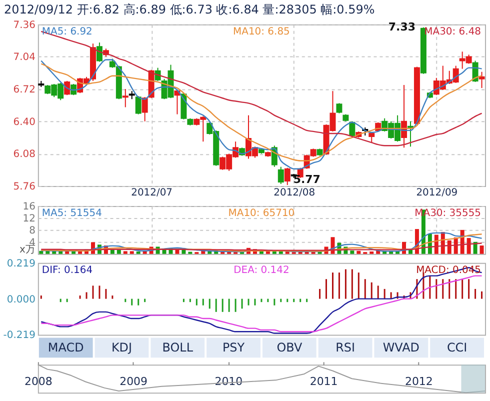  Describe the element at coordinates (324, 381) in the screenshot. I see `x-tick-label: 2011` at that location.